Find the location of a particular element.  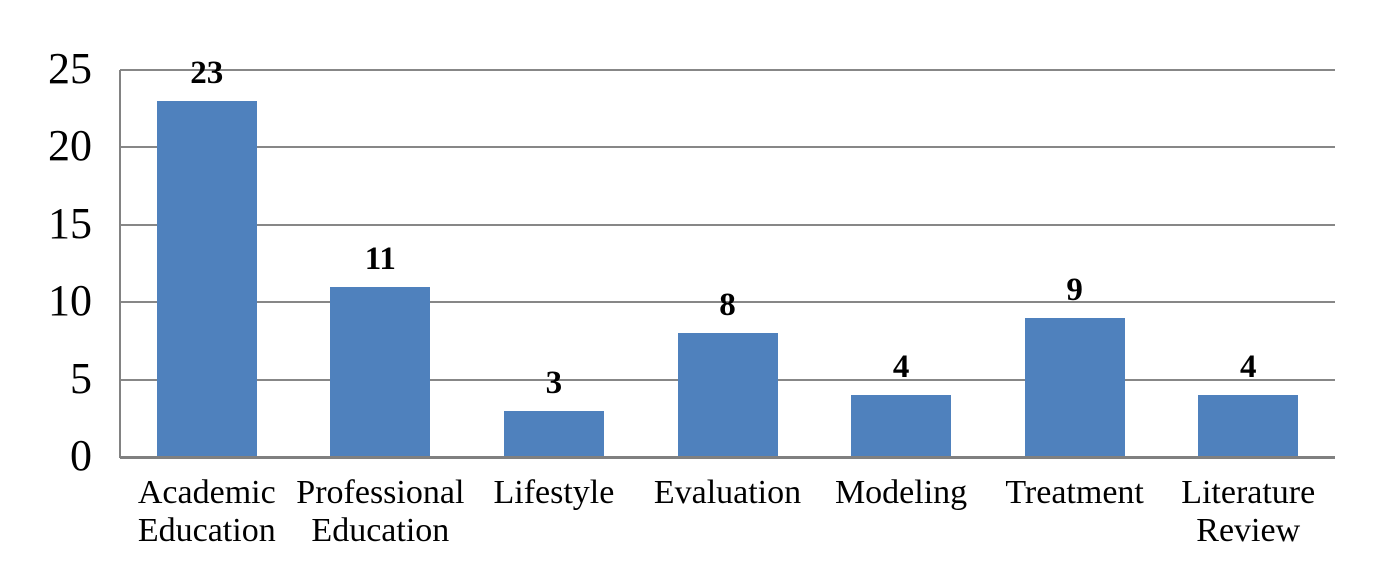

y-tick-label: 5 is located at coordinates (81, 378).